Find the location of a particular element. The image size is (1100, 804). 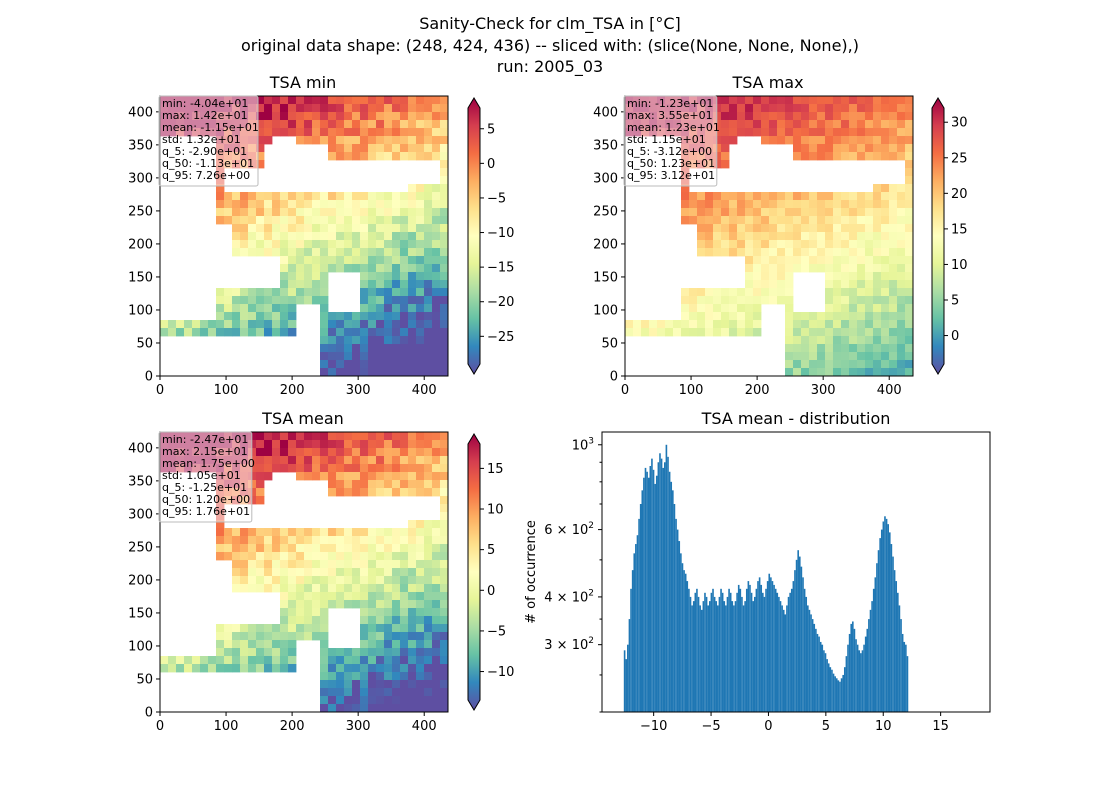

stats-line: q_50: 1.23e+01 is located at coordinates (671, 163).